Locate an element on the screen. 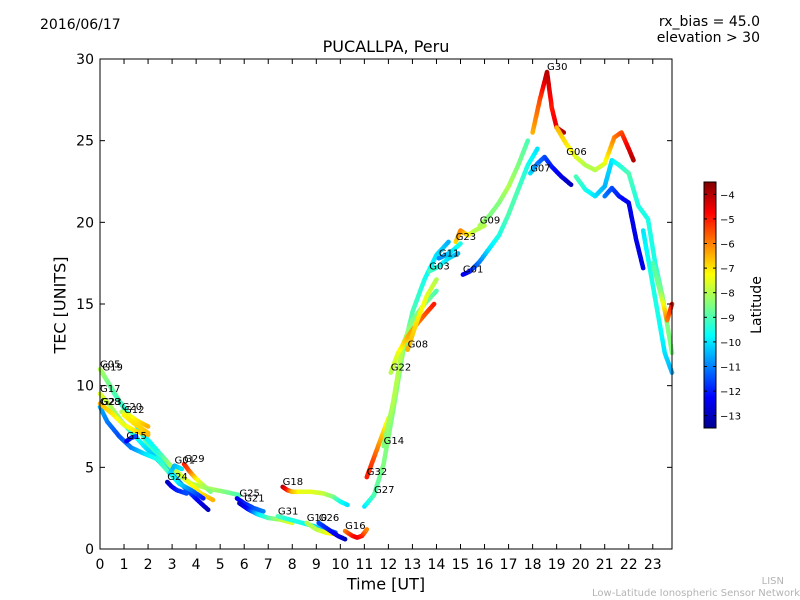 The width and height of the screenshot is (800, 600). x-tick-label: 6 is located at coordinates (244, 565).